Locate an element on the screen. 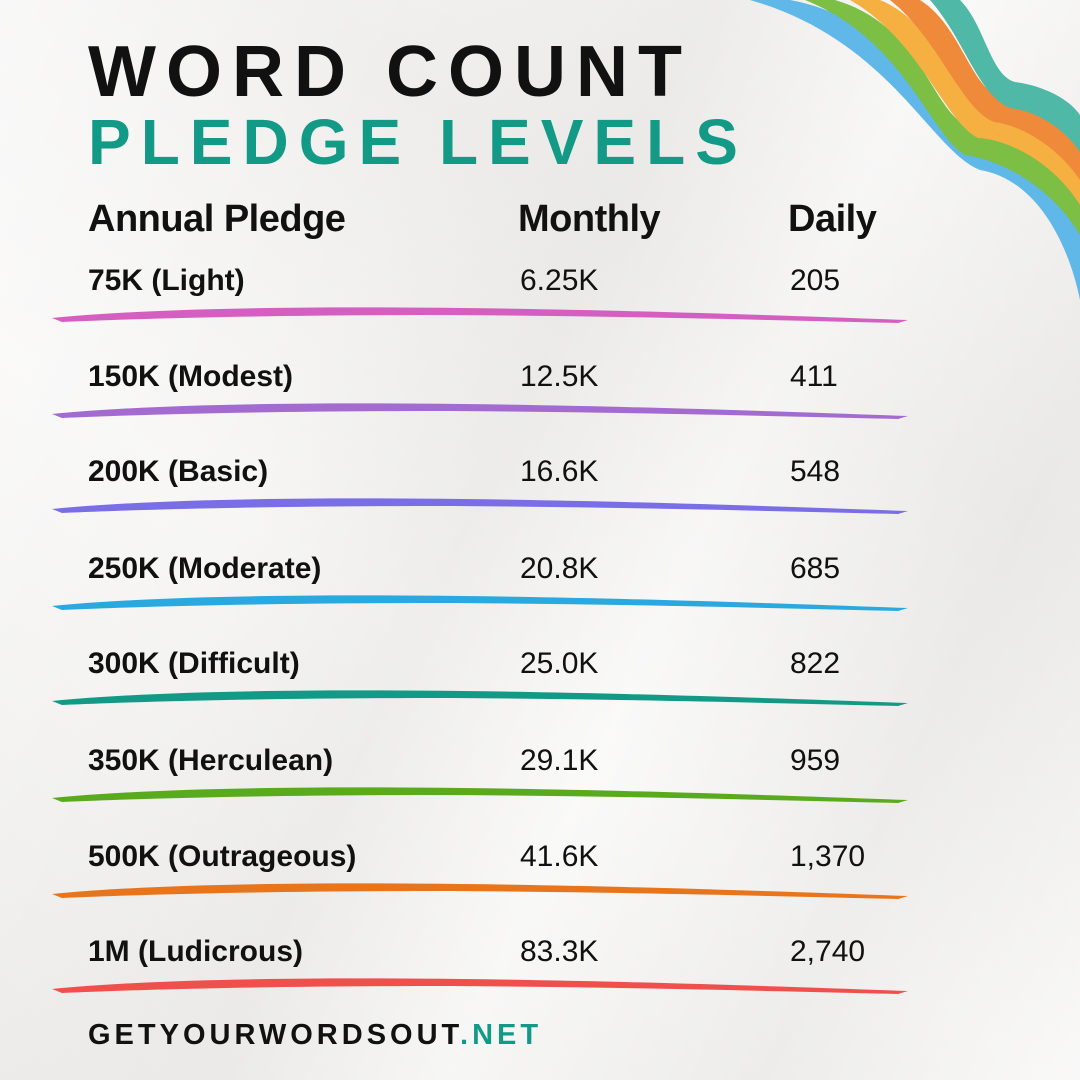 The image size is (1080, 1080). pledge-name: 200K (Basic) is located at coordinates (178, 471).